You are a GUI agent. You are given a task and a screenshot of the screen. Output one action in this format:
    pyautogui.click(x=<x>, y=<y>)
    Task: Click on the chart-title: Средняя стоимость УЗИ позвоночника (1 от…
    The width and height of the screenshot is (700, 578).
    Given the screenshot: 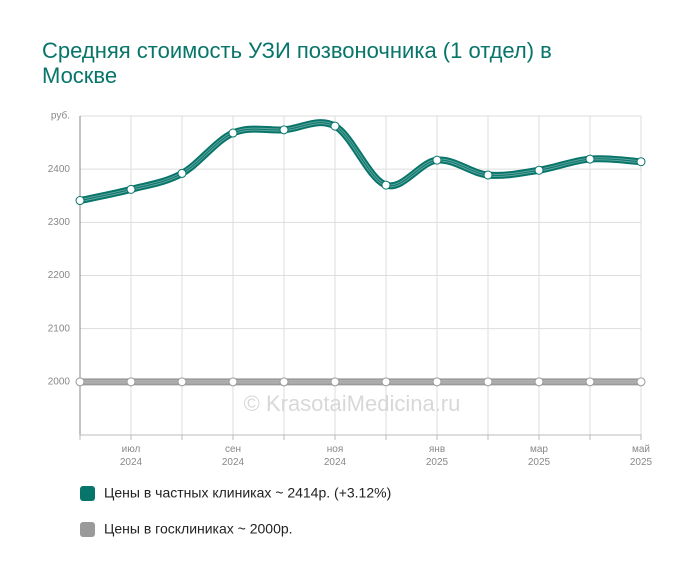 What is the action you would take?
    pyautogui.click(x=297, y=63)
    